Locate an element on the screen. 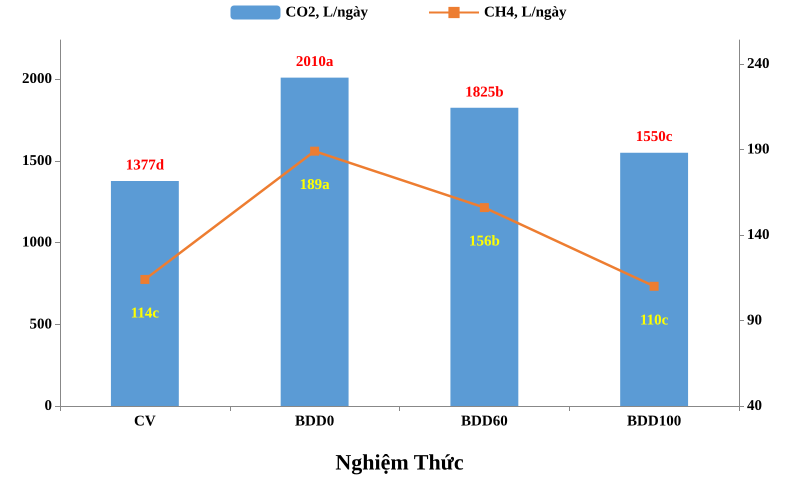  y-tick-label: 0 is located at coordinates (48, 406).